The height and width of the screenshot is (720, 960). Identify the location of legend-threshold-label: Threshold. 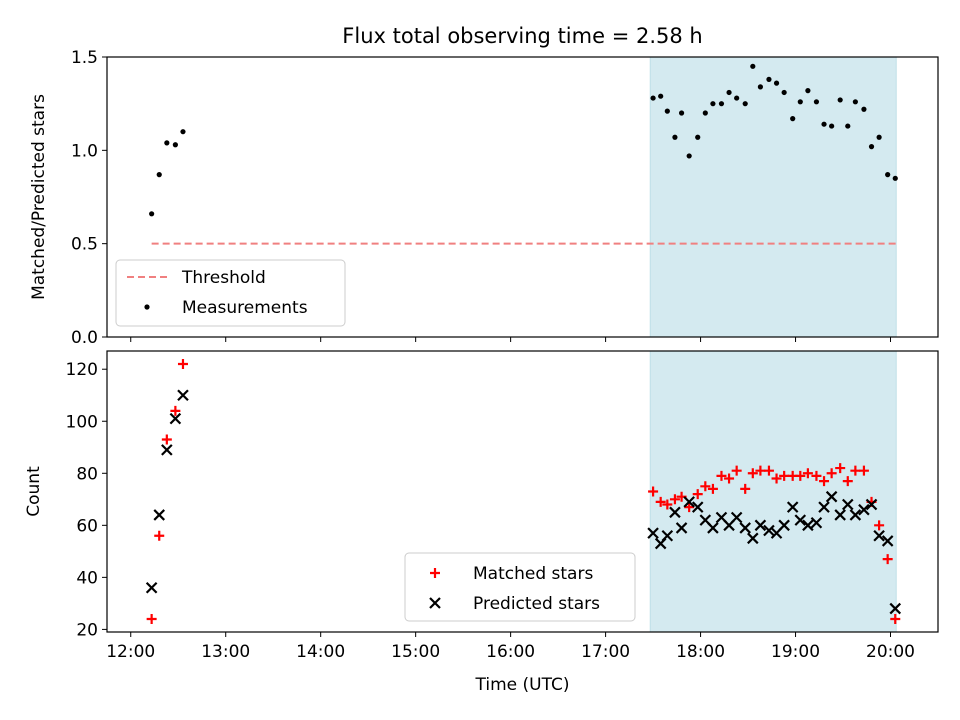
(223, 278).